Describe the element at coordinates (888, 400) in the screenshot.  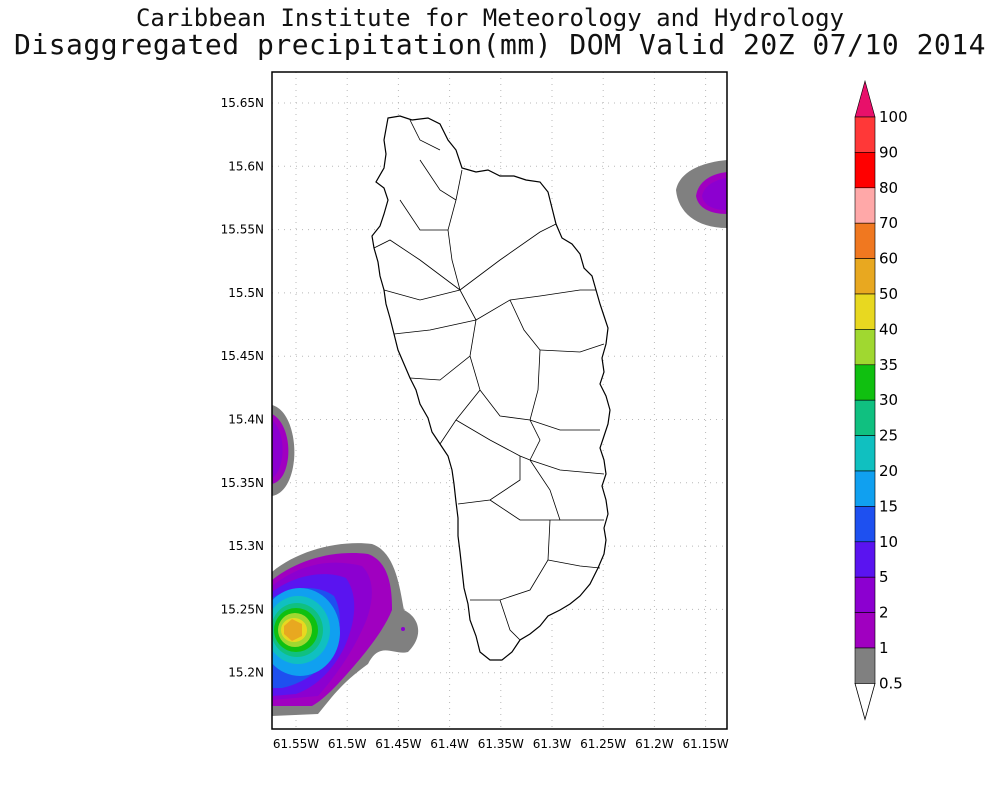
I see `colorbar-label: 30` at that location.